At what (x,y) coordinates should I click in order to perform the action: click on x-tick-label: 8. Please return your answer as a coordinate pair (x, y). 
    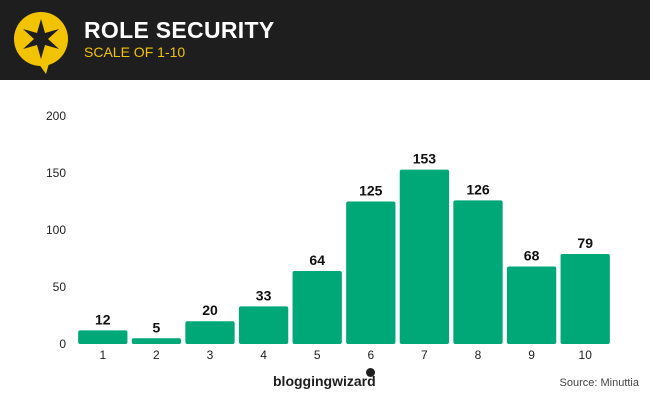
    Looking at the image, I should click on (478, 355).